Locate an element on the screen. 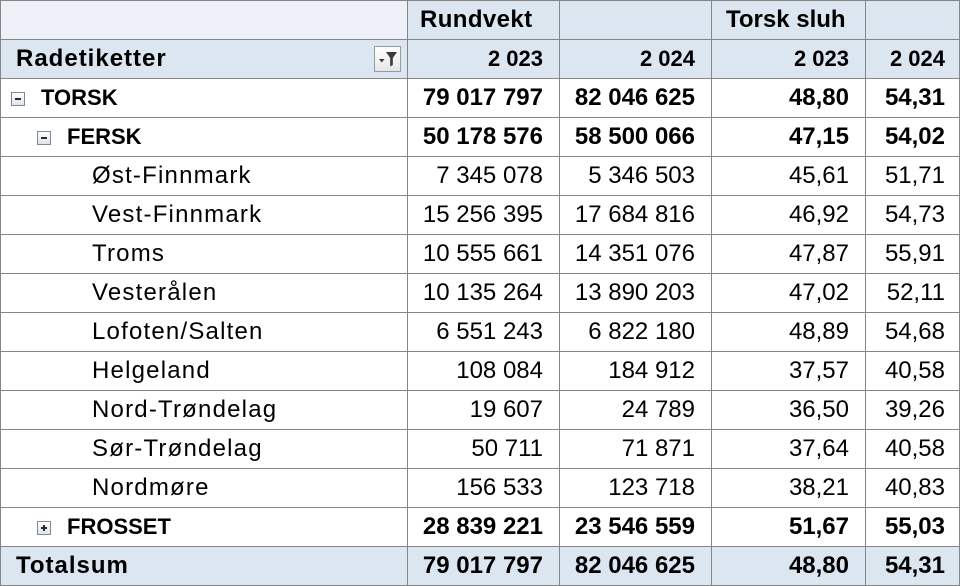 The image size is (960, 586). value-rundvekt-2024: 13 890 203 is located at coordinates (636, 293).